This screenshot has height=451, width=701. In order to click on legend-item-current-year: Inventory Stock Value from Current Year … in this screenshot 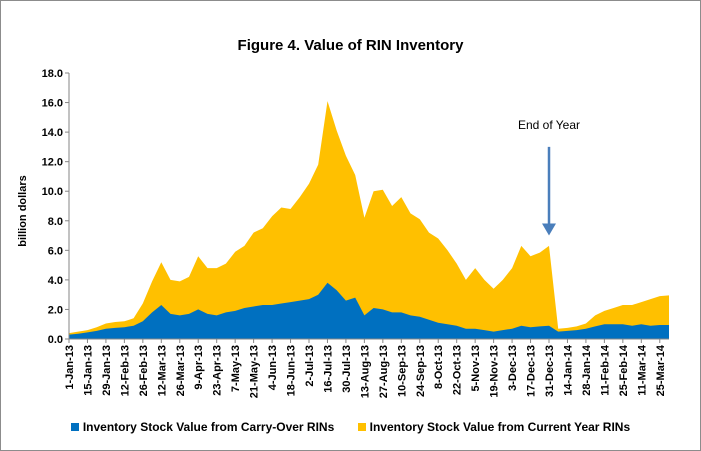, I will do `click(494, 427)`.